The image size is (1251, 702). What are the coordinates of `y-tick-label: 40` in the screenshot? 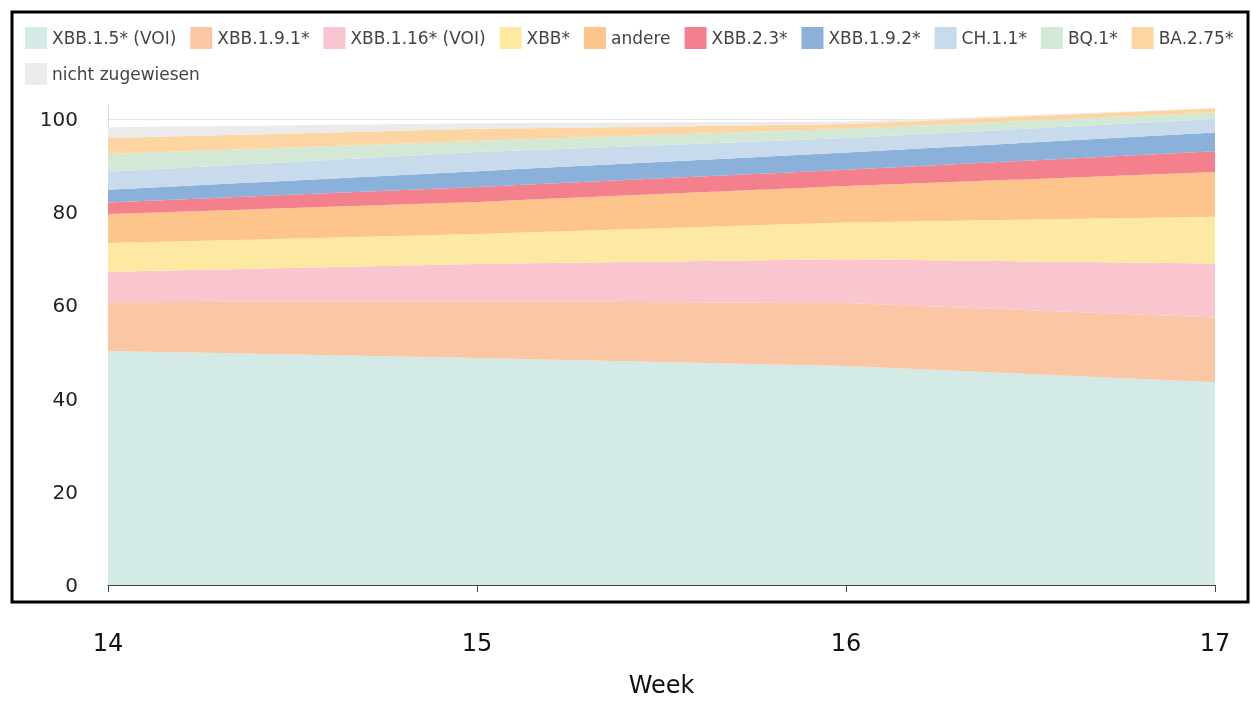 It's located at (65, 398).